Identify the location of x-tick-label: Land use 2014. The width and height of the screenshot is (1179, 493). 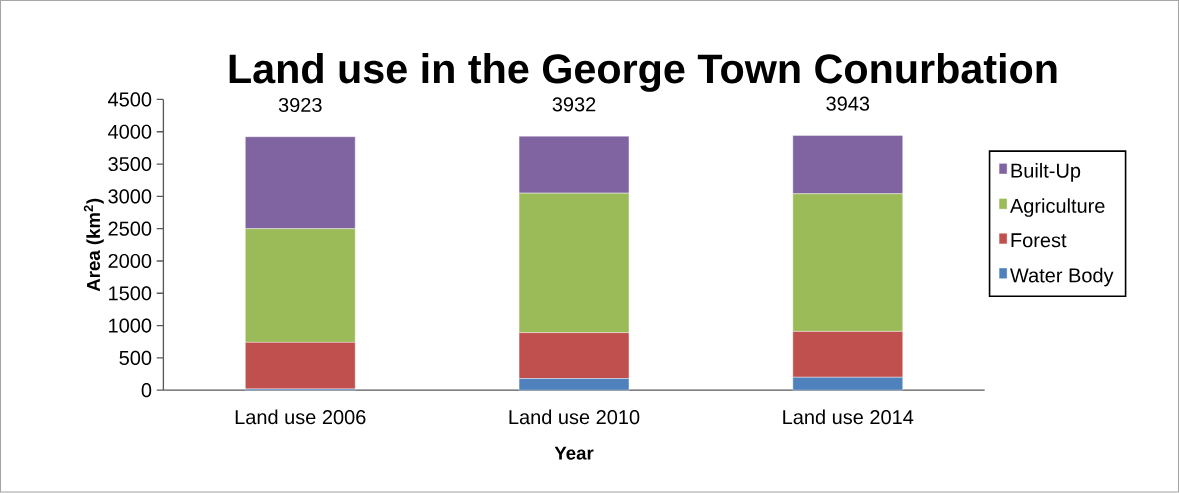
(848, 417).